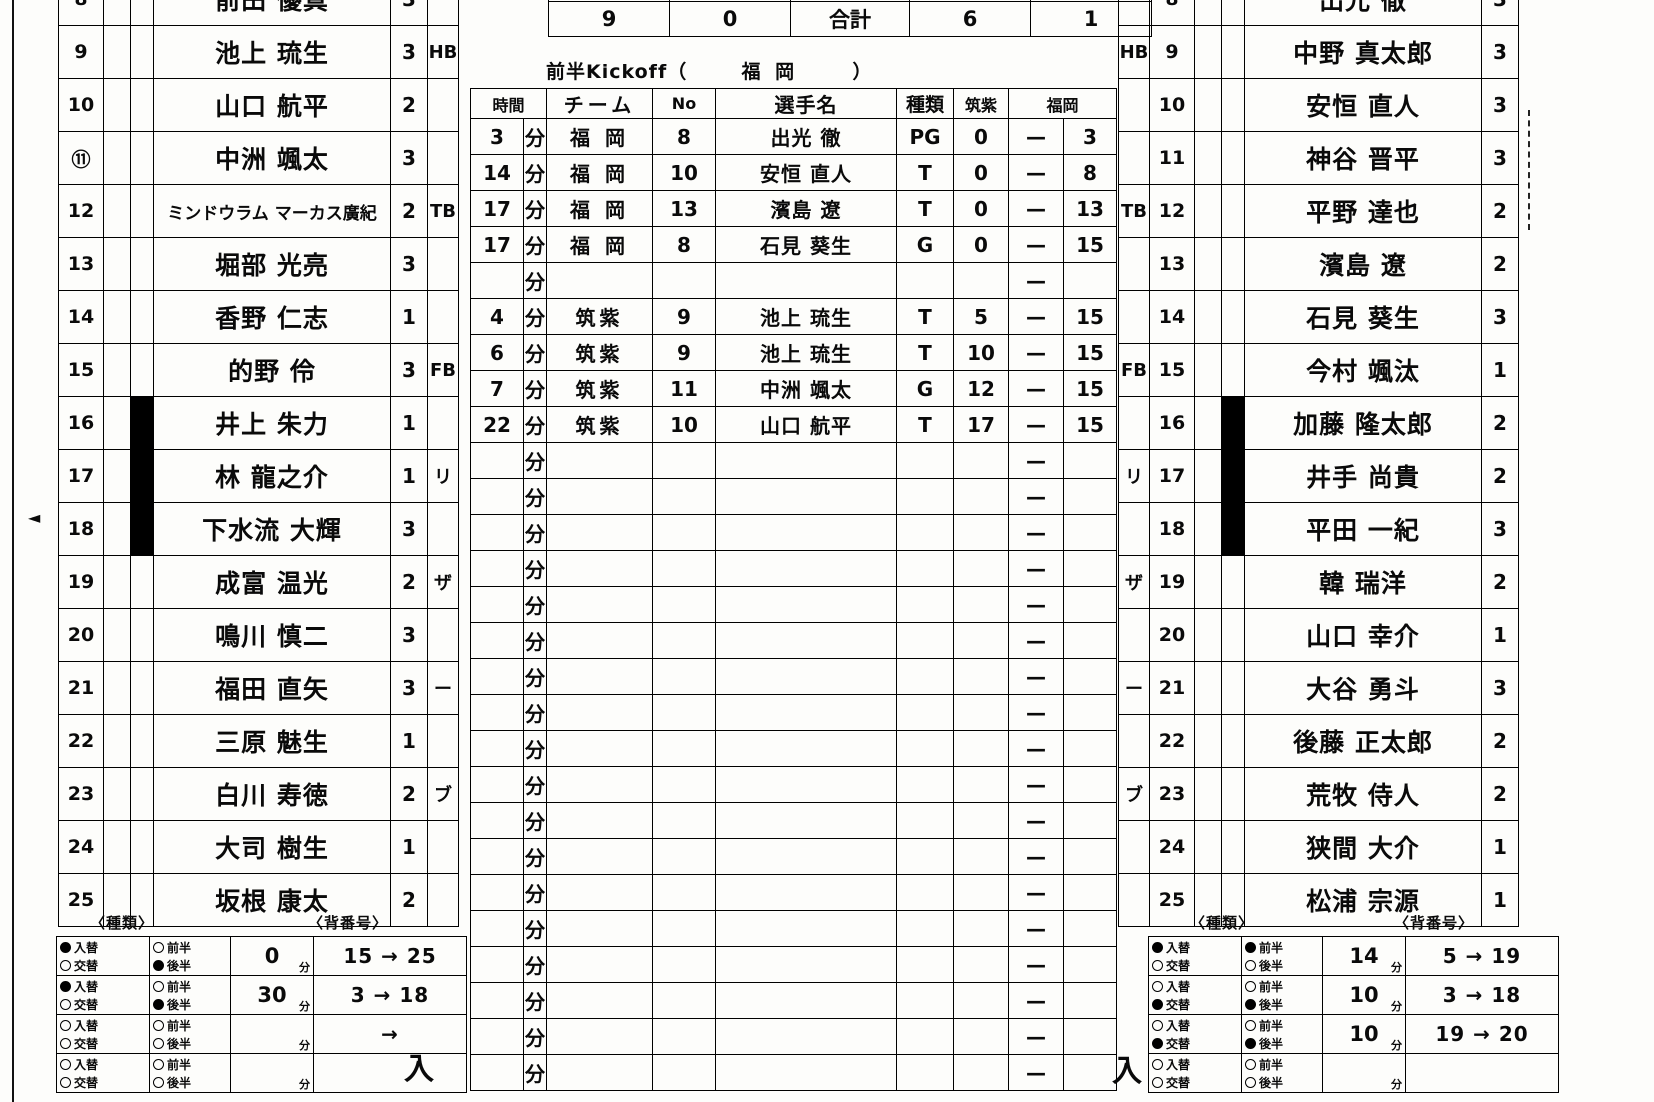 The height and width of the screenshot is (1102, 1654). Describe the element at coordinates (1090, 1072) in the screenshot. I see `scorelog-score-fukuoka` at that location.